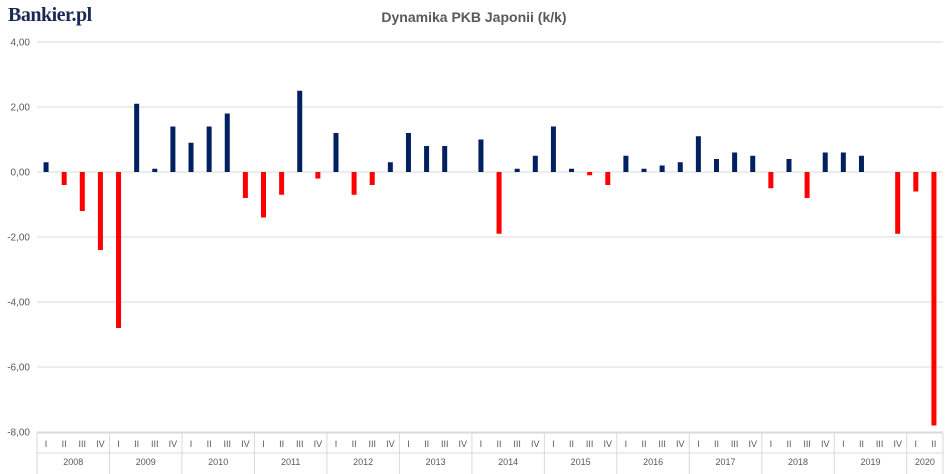 Image resolution: width=948 pixels, height=474 pixels. I want to click on y-tick-label: -2,00, so click(18, 238).